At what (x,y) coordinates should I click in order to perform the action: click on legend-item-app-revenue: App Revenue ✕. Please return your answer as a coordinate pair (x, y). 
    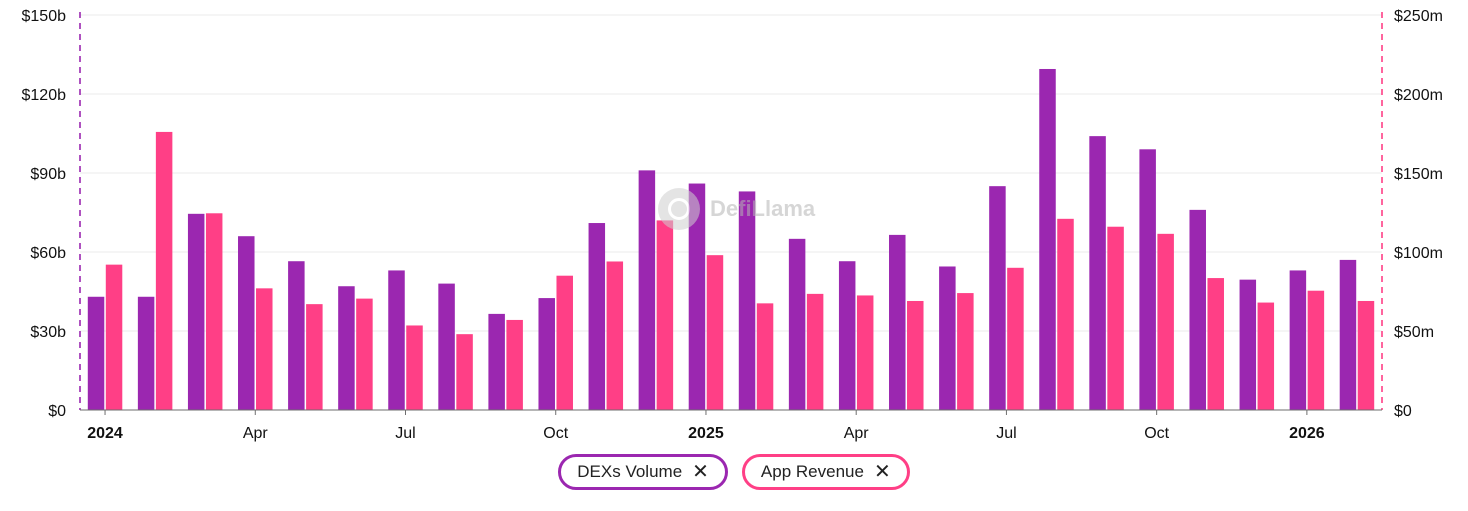
    Looking at the image, I should click on (825, 472).